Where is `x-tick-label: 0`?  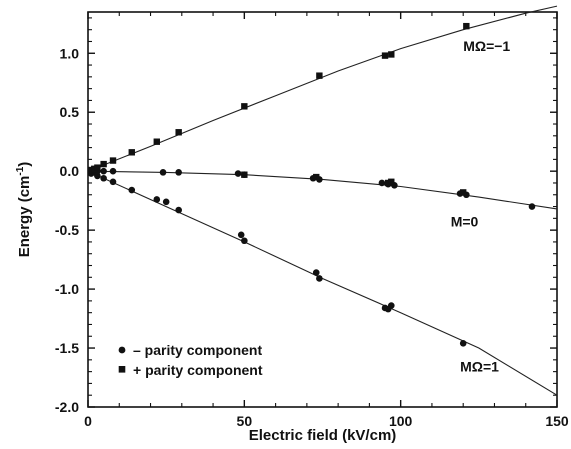 x-tick-label: 0 is located at coordinates (88, 421).